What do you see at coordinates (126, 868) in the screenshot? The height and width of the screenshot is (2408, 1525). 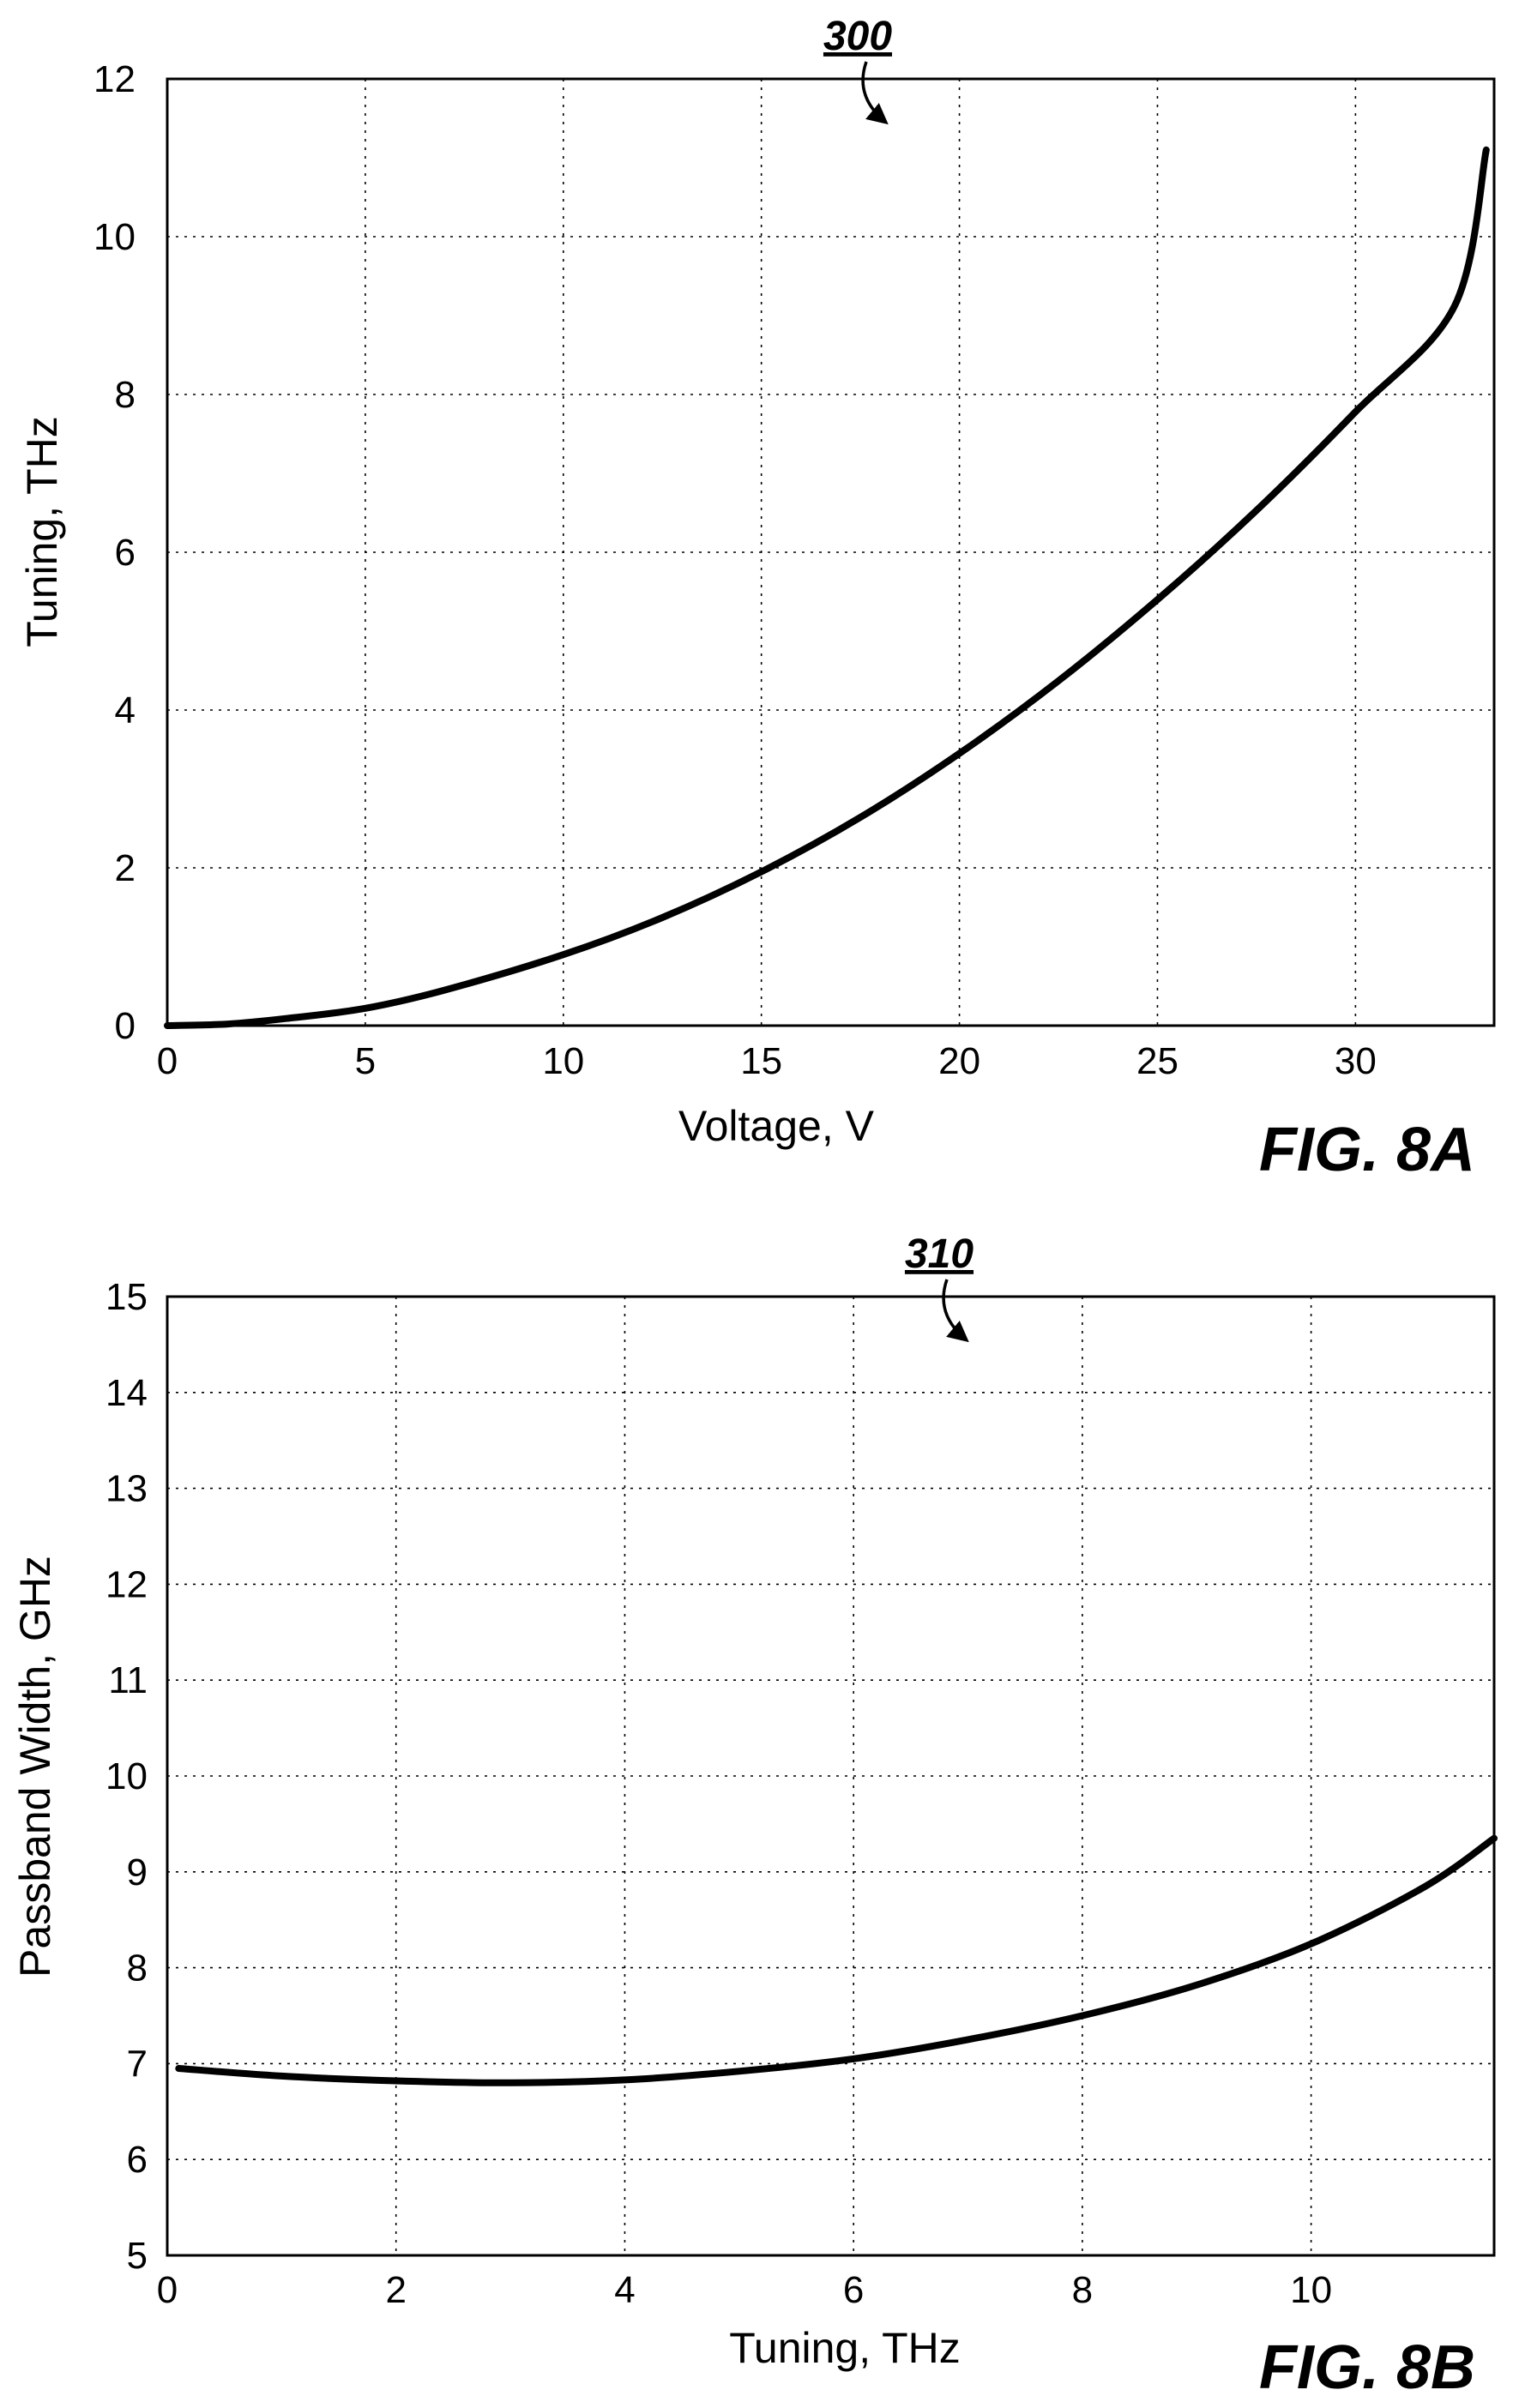 I see `y-tick-label: 2` at bounding box center [126, 868].